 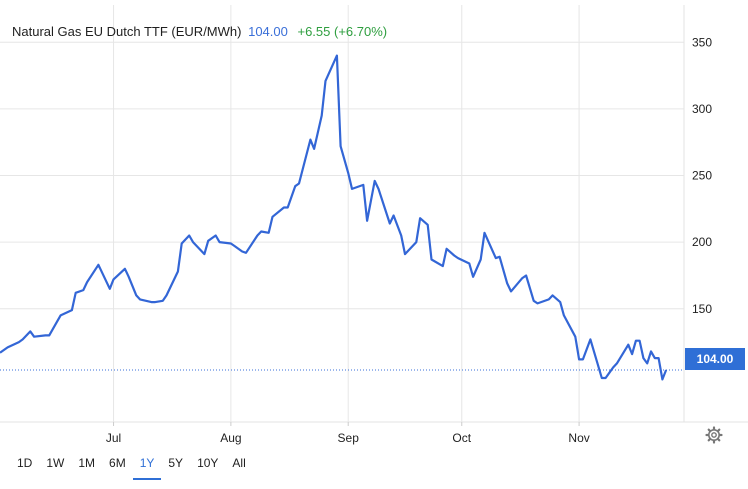 What do you see at coordinates (25, 463) in the screenshot?
I see `range-button-1d: 1D` at bounding box center [25, 463].